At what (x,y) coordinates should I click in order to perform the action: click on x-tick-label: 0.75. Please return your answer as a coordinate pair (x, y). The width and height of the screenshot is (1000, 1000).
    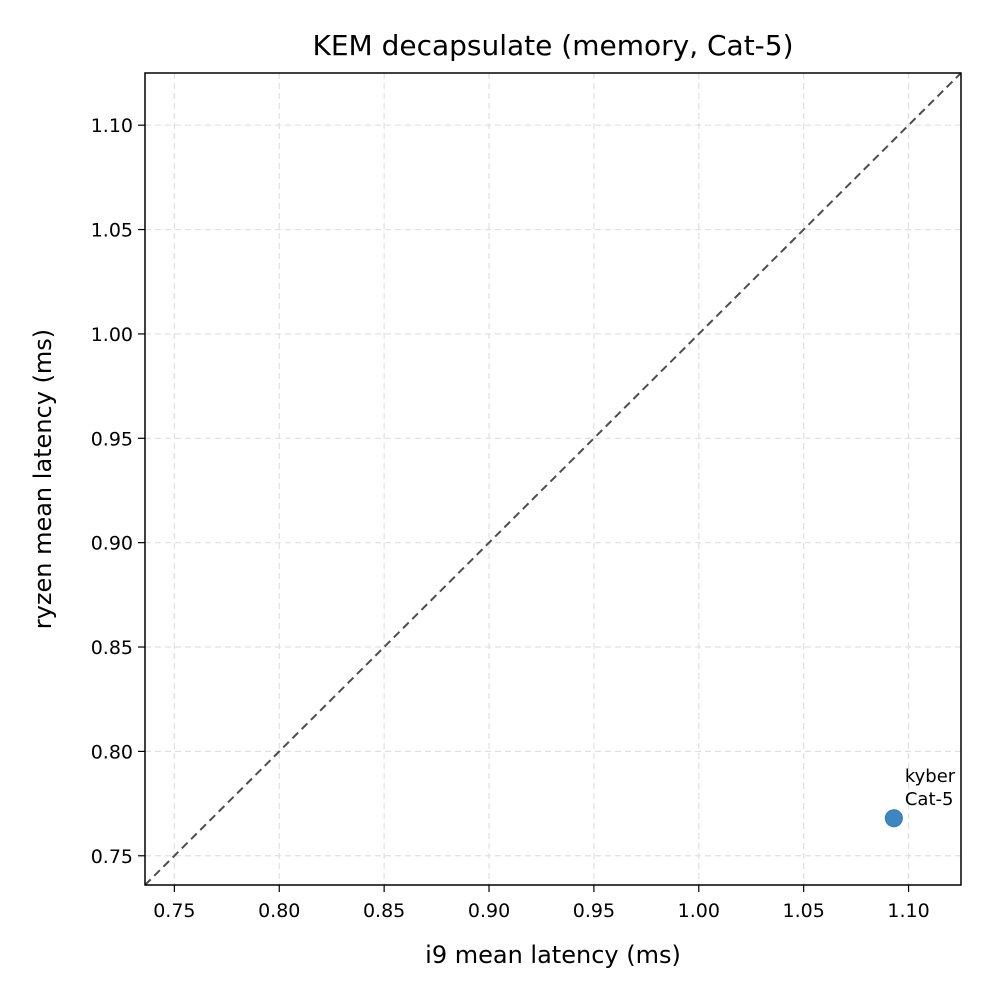
    Looking at the image, I should click on (174, 911).